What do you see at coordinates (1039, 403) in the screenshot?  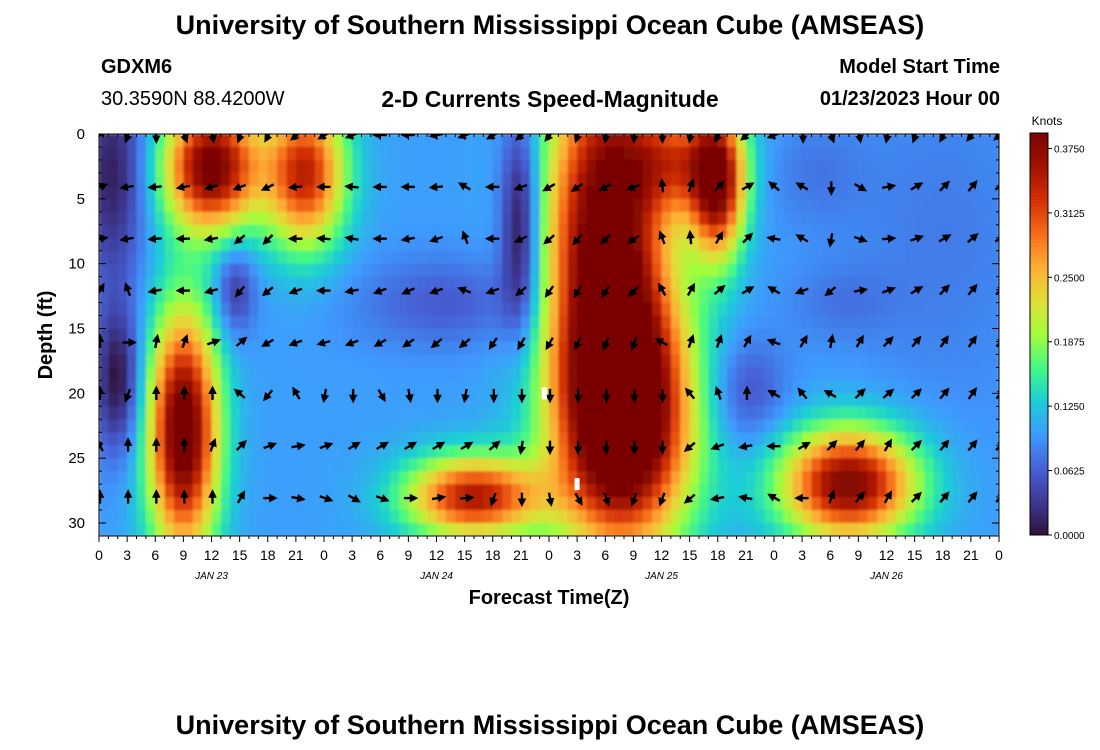 I see `colorbar-swatch` at bounding box center [1039, 403].